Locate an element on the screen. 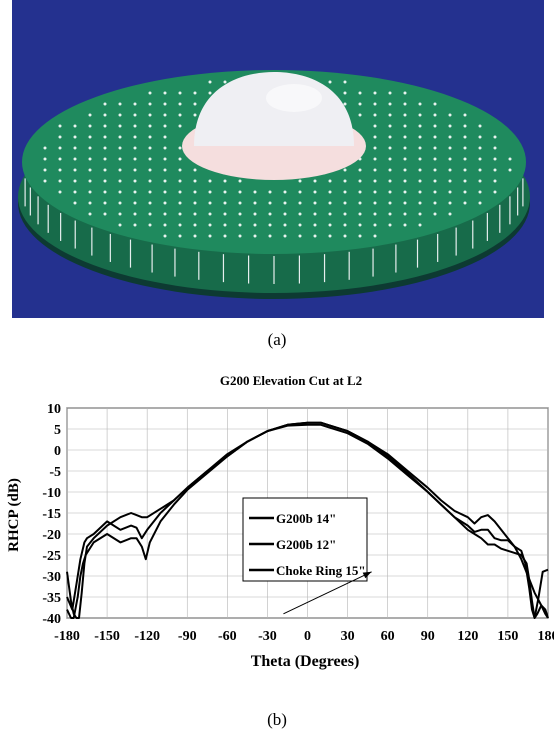 Image resolution: width=554 pixels, height=739 pixels. x-axis-label: Theta (Degrees) is located at coordinates (305, 661).